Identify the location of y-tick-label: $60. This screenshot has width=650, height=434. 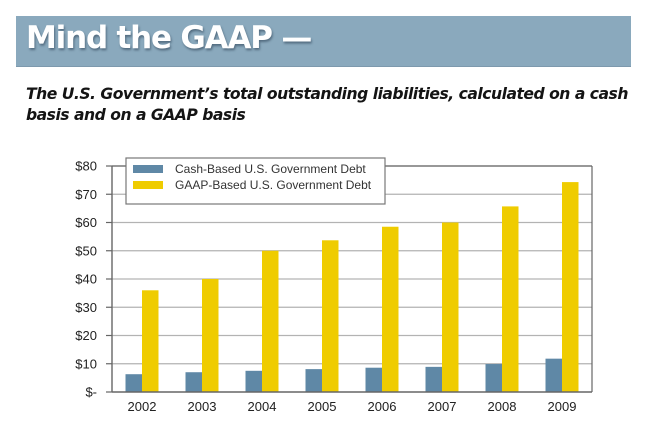
(86, 222).